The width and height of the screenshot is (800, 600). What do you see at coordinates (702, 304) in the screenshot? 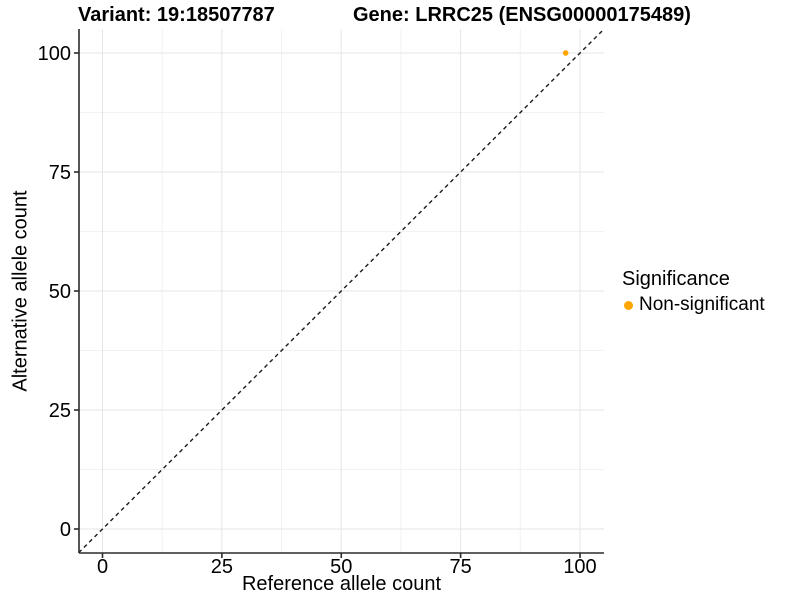
I see `legend-item-label: Non-significant` at bounding box center [702, 304].